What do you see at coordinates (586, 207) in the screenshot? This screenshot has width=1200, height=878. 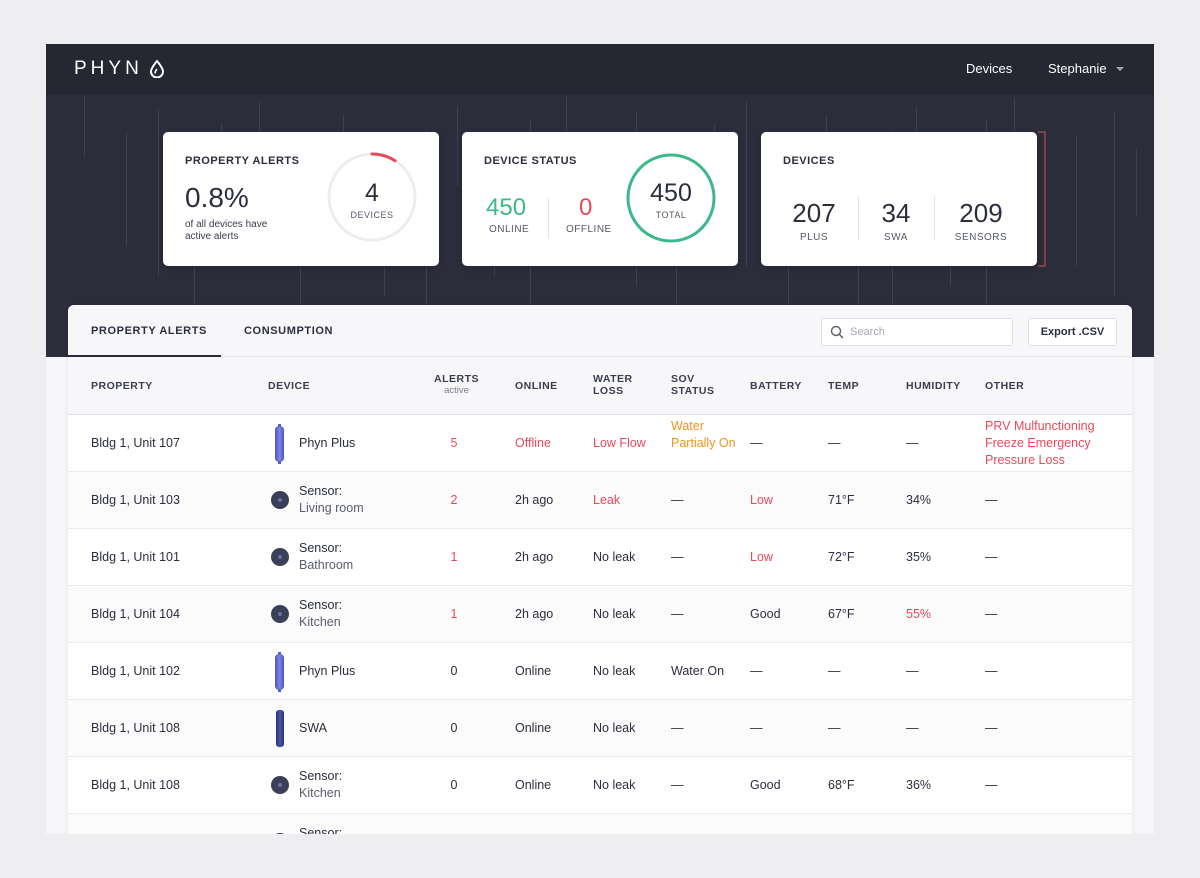 I see `offline-count: 0` at bounding box center [586, 207].